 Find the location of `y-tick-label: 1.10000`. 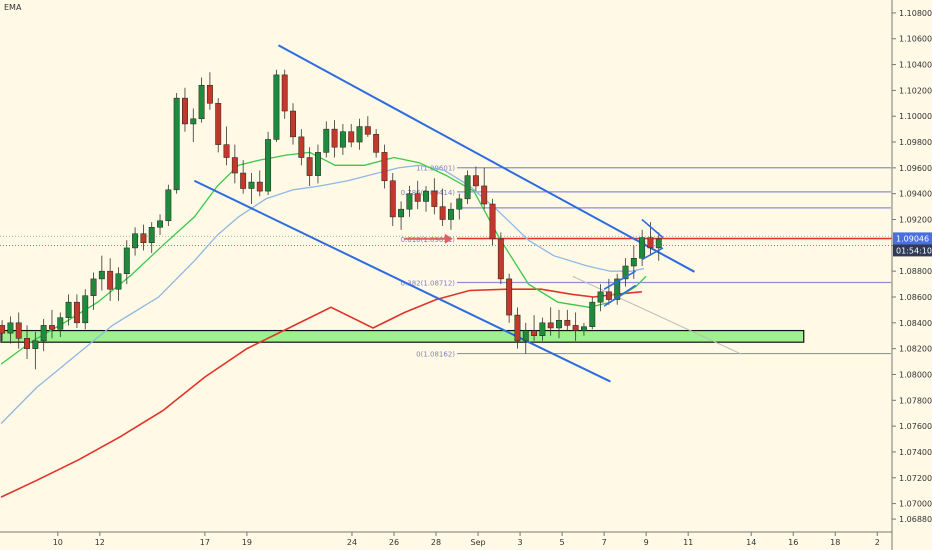

y-tick-label: 1.10000 is located at coordinates (915, 116).